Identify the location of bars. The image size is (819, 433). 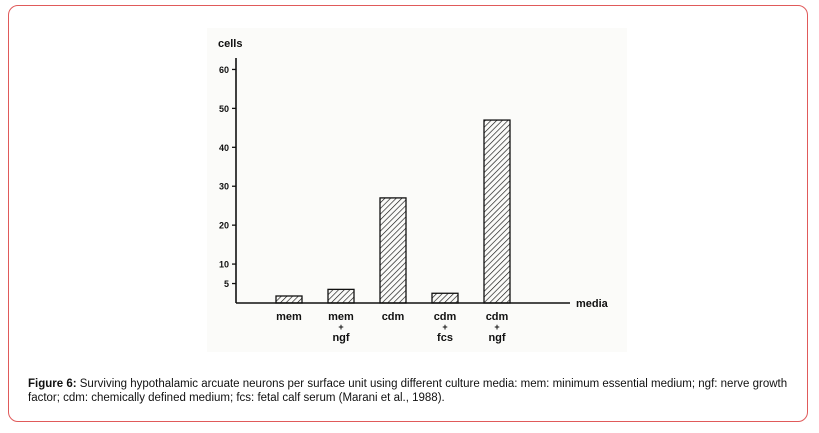
(393, 211).